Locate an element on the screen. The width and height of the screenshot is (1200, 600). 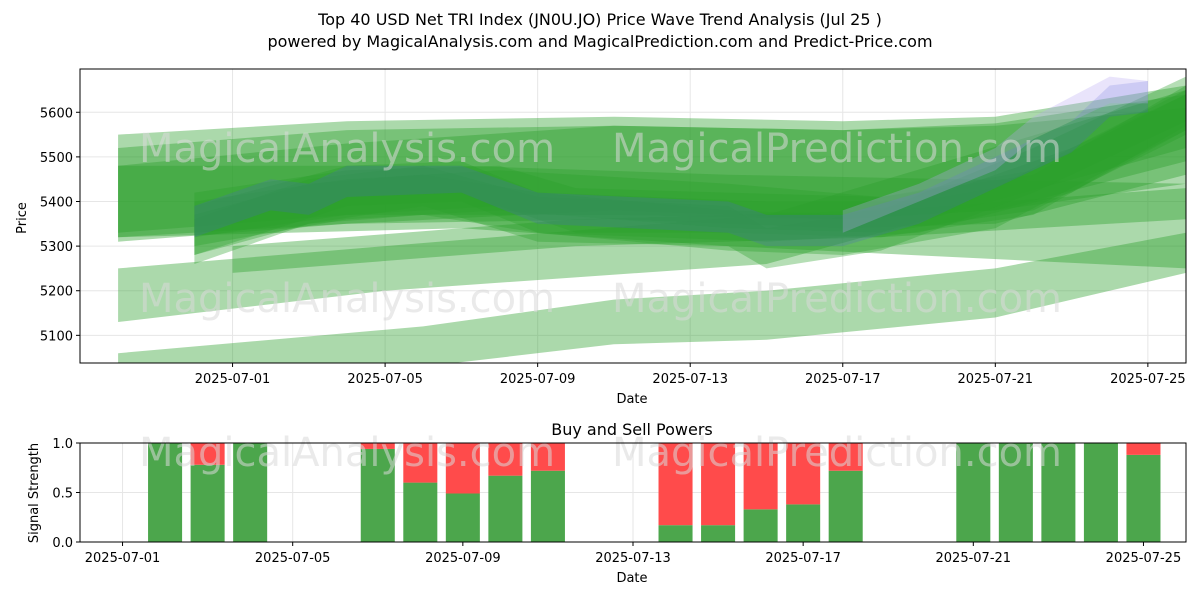
price-x-tick-label: 2025-07-25 is located at coordinates (1148, 379).